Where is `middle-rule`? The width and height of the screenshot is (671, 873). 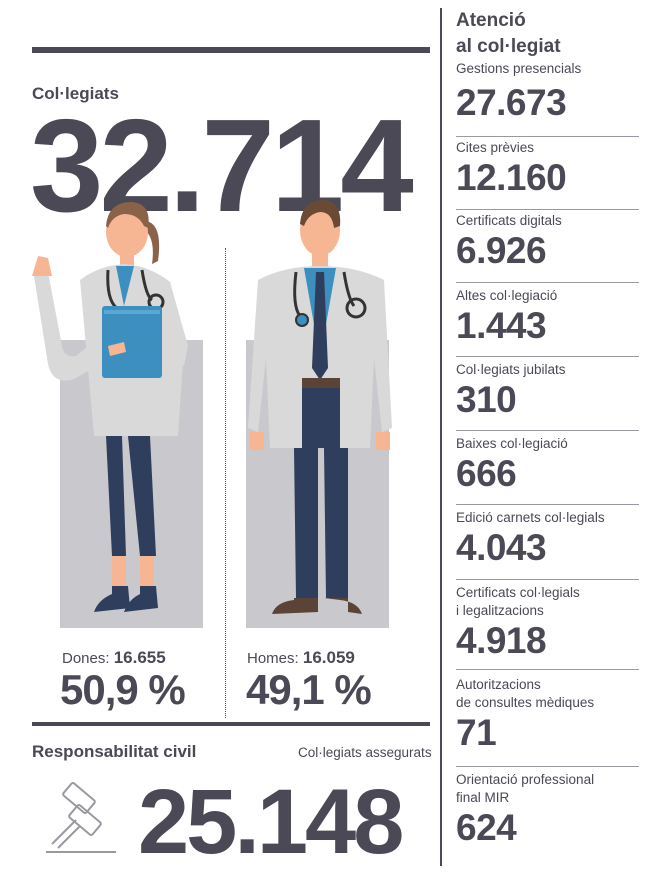 middle-rule is located at coordinates (231, 724).